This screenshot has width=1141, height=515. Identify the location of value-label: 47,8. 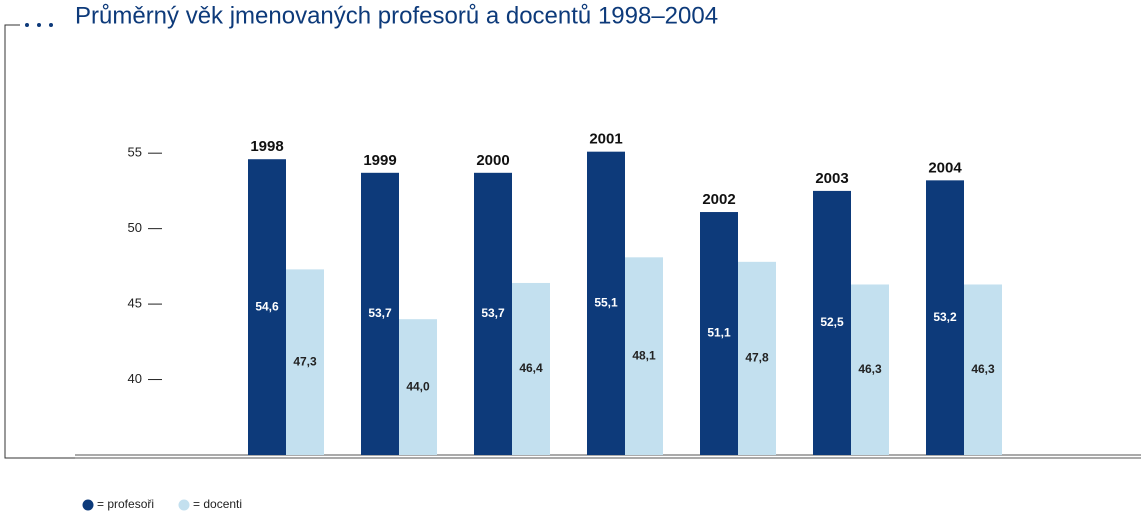
(757, 358).